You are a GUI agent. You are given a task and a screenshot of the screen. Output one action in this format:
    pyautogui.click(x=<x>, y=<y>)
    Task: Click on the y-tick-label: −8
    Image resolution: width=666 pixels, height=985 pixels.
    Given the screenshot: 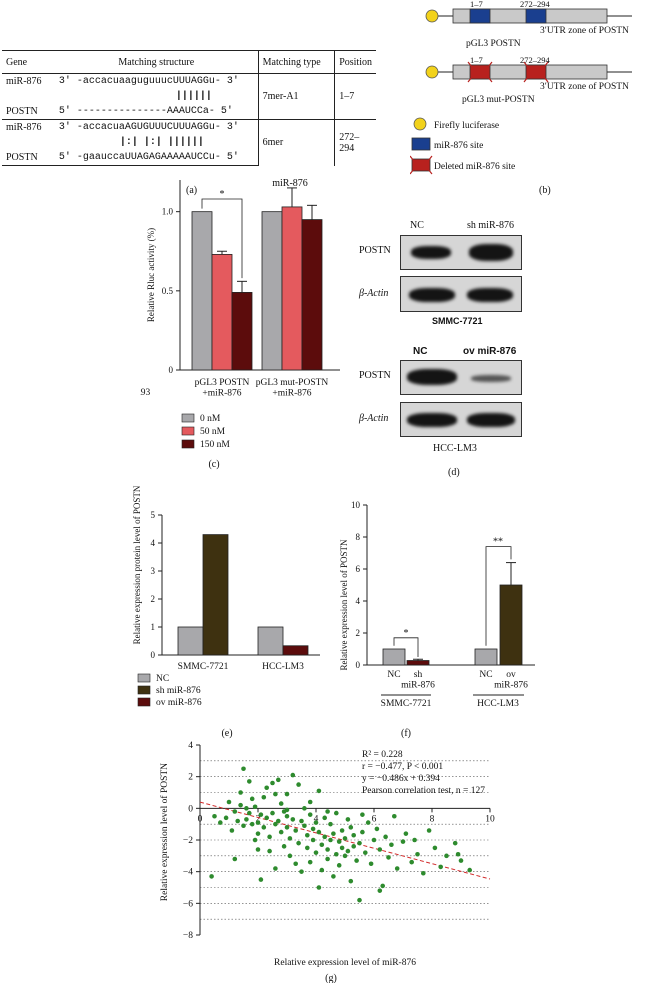 What is the action you would take?
    pyautogui.click(x=188, y=936)
    